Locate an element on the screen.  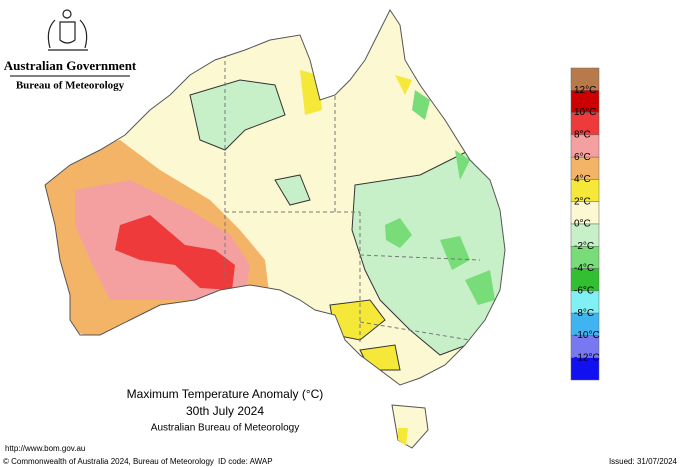
footer-issued: Issued: 31/07/2024 is located at coordinates (643, 461).